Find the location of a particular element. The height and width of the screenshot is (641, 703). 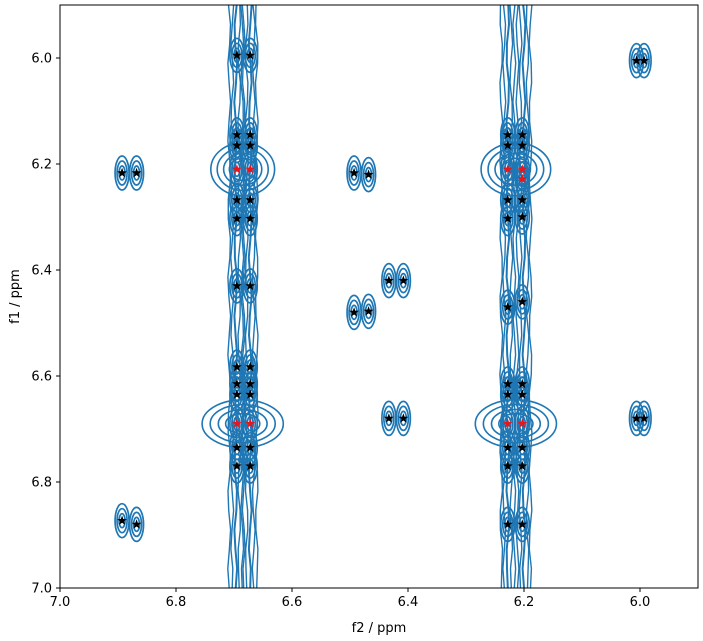

y-tick-label: 6.2 is located at coordinates (41, 165).